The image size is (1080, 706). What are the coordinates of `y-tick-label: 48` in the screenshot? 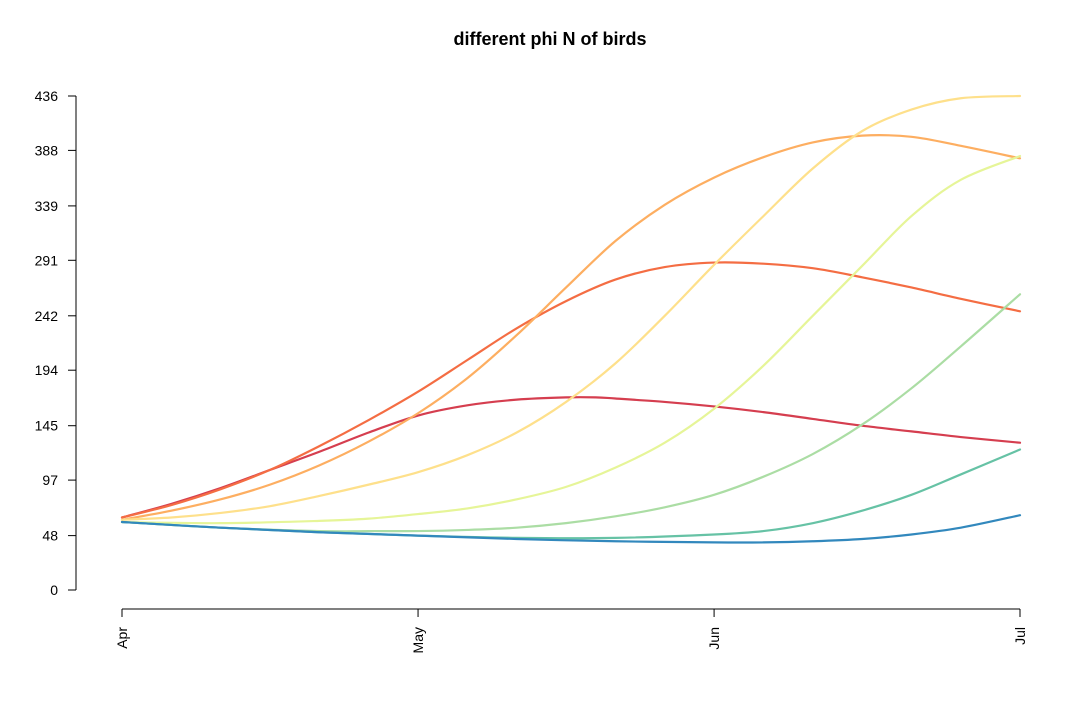 It's located at (50, 536).